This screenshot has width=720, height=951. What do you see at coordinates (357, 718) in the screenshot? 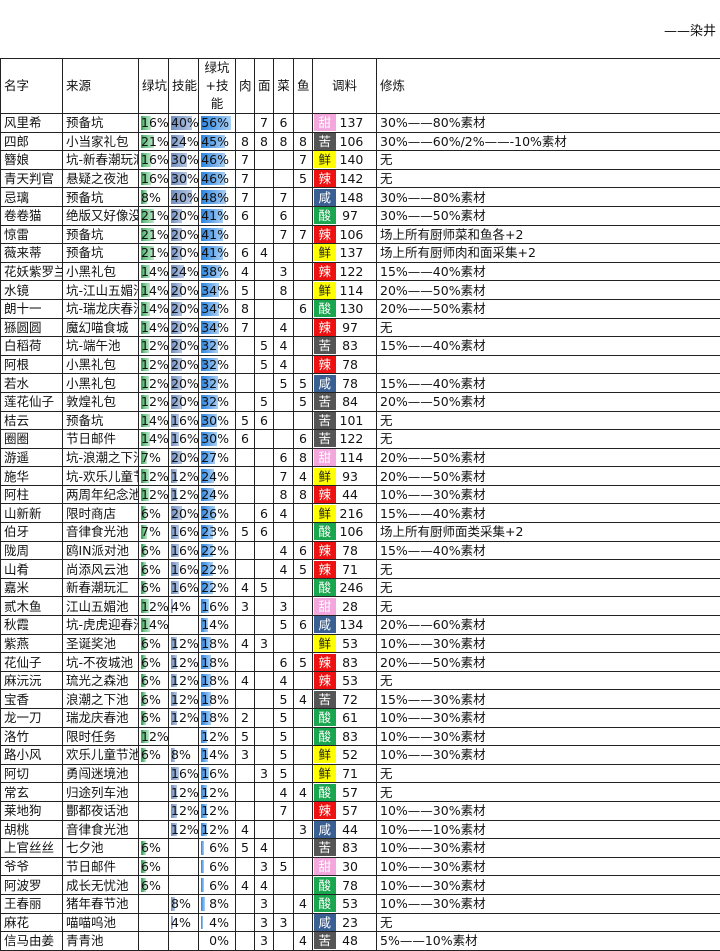
I see `cell-value: 61` at bounding box center [357, 718].